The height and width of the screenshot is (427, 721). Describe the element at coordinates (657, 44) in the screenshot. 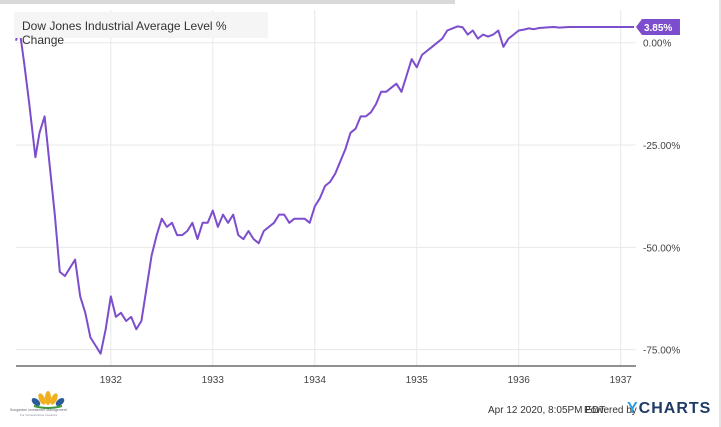

I see `y-tick-label: 0.00%` at that location.